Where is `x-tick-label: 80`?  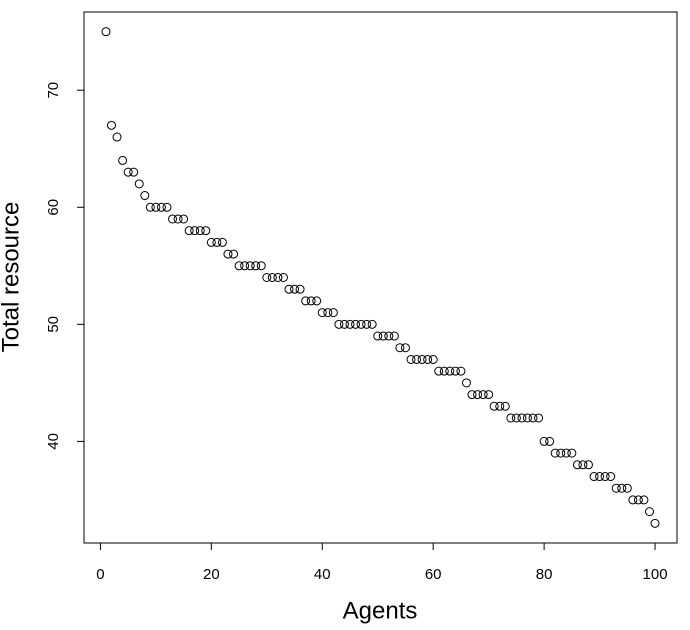 x-tick-label: 80 is located at coordinates (544, 574).